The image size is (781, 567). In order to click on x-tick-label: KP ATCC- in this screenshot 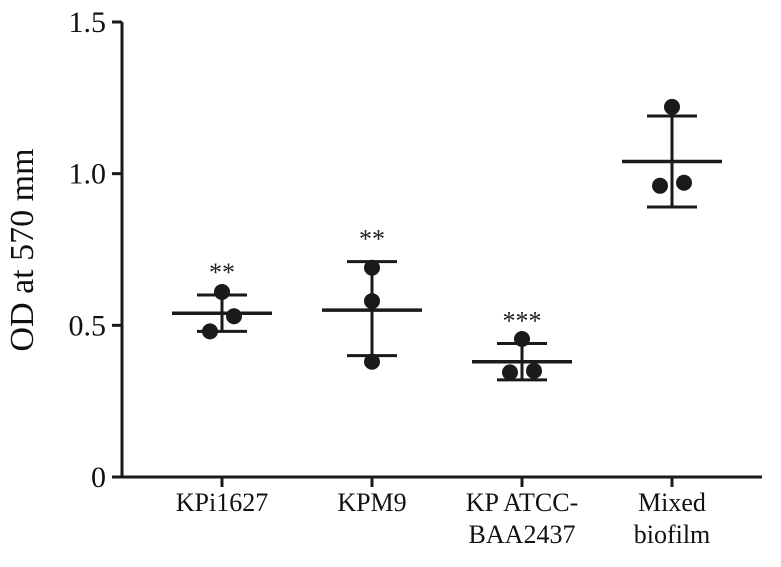, I will do `click(522, 502)`.